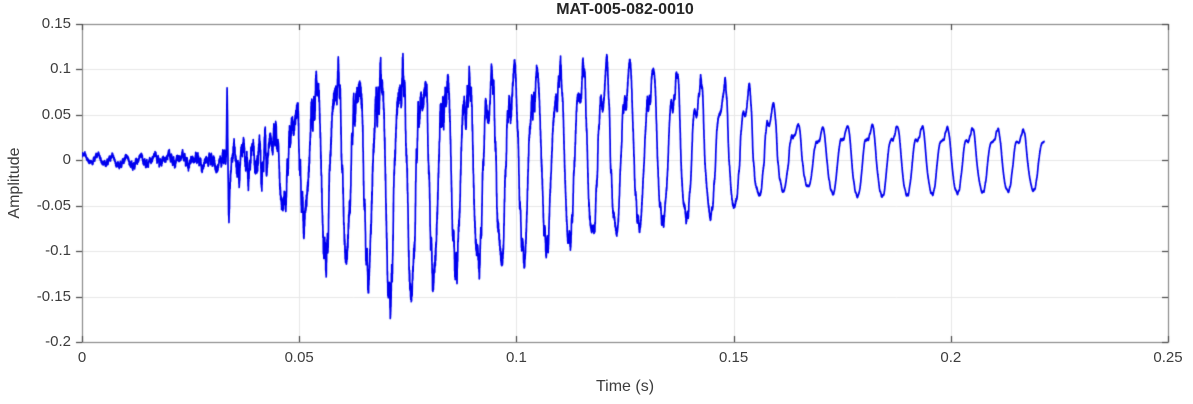 The height and width of the screenshot is (404, 1193). What do you see at coordinates (56, 23) in the screenshot?
I see `y-tick-label: 0.15` at bounding box center [56, 23].